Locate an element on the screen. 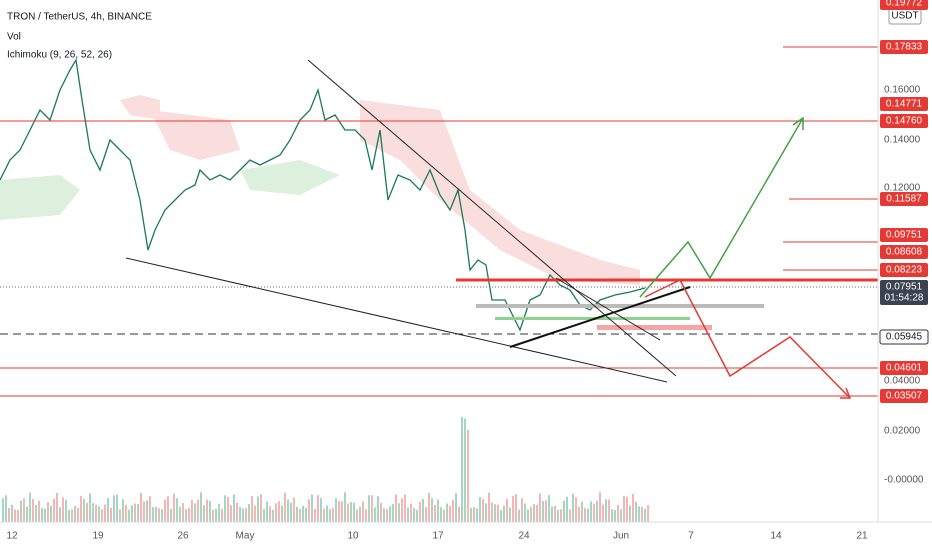  indicator: Vol is located at coordinates (14, 37).